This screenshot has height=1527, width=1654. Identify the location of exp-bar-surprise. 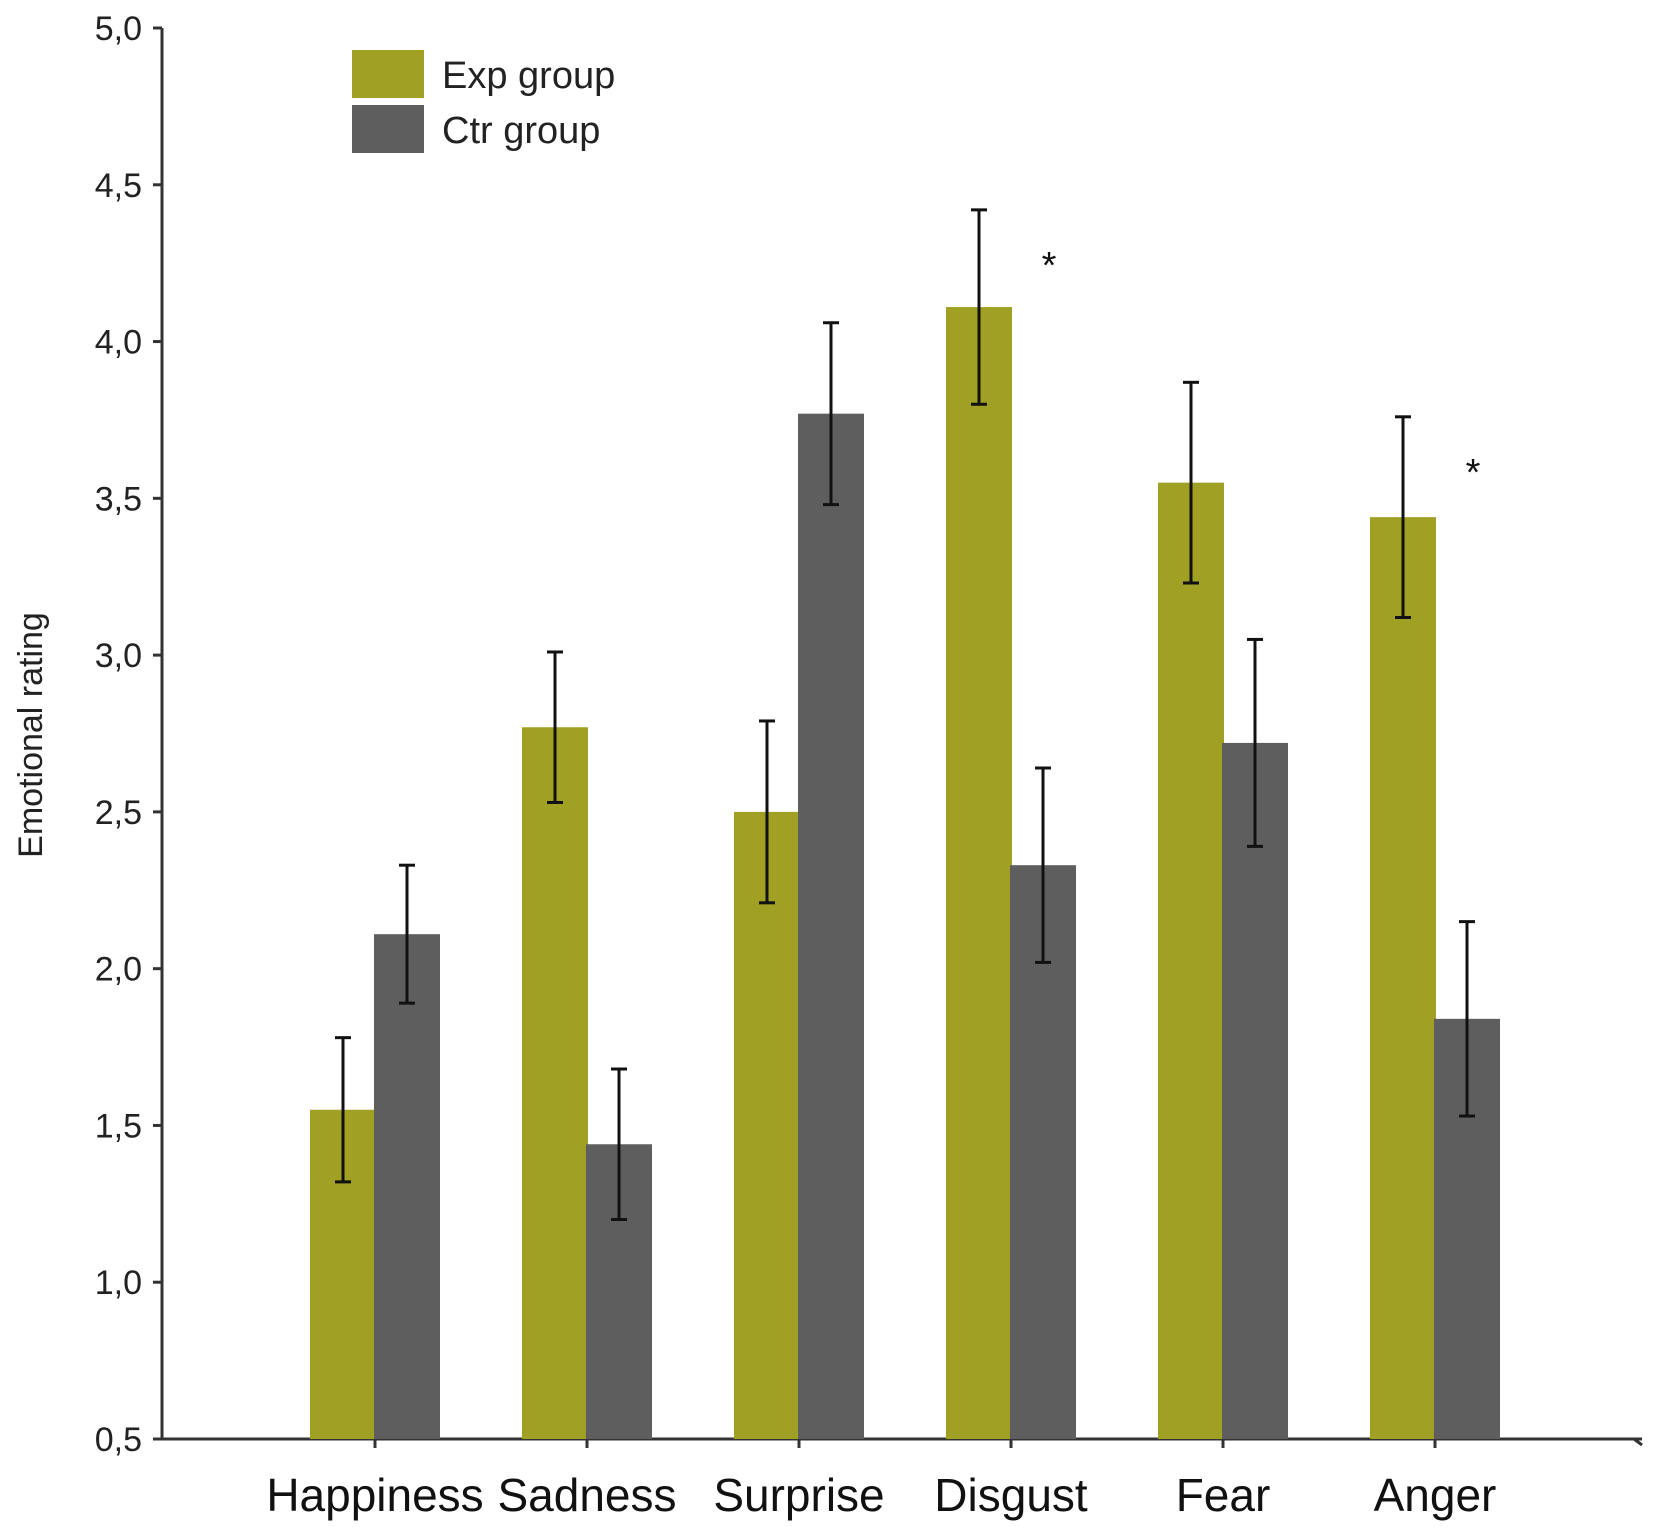
(767, 1125).